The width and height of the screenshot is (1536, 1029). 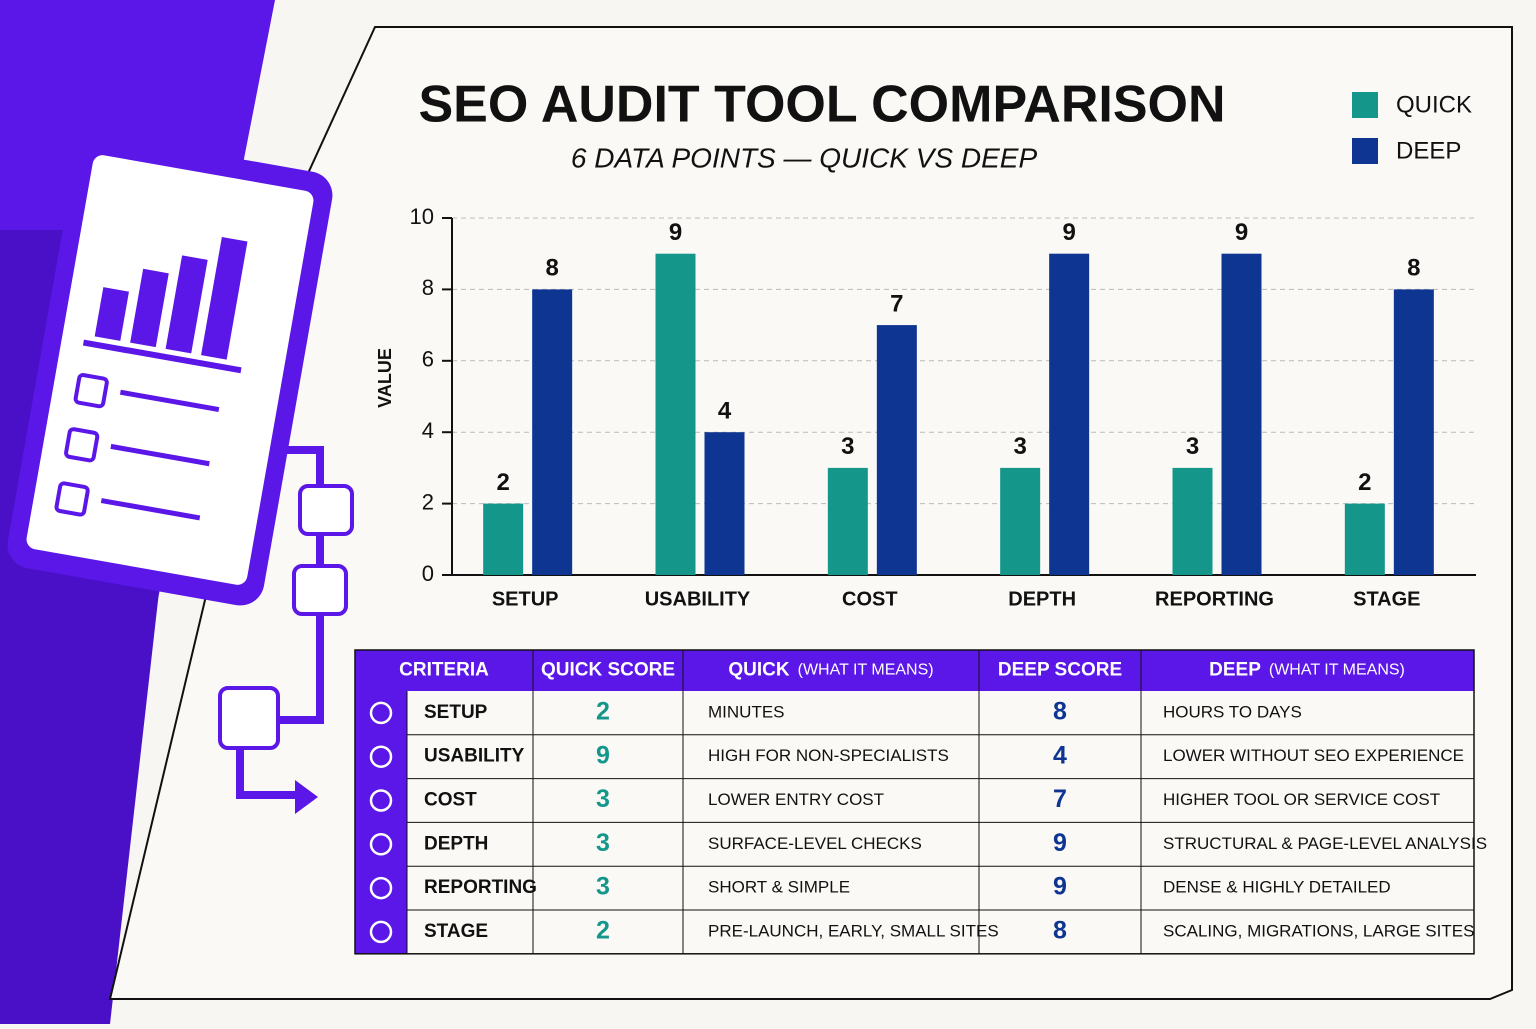 What do you see at coordinates (1060, 755) in the screenshot?
I see `deep-score-cell: 4` at bounding box center [1060, 755].